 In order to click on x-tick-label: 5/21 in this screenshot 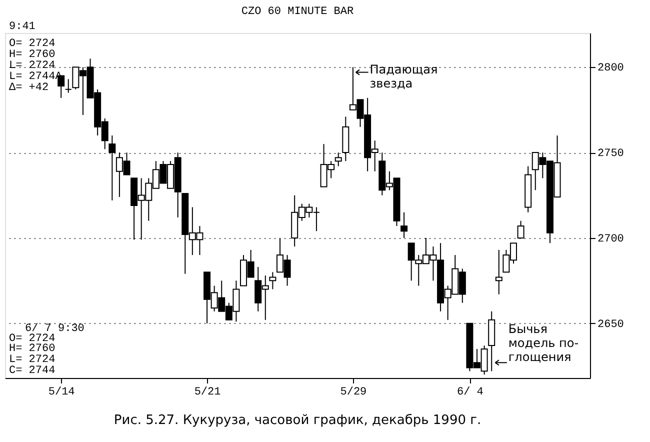, I will do `click(208, 392)`.